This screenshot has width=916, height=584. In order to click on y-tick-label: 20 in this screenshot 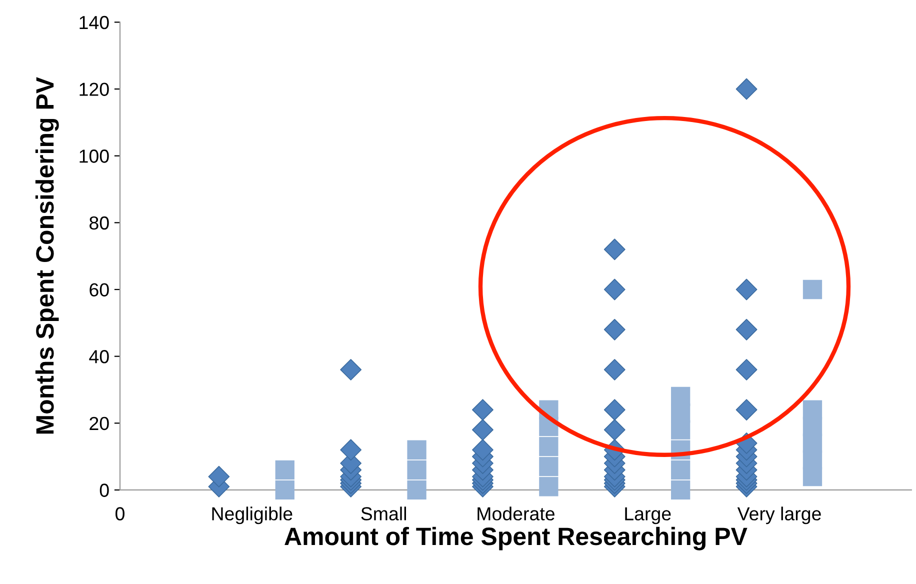, I will do `click(99, 423)`.